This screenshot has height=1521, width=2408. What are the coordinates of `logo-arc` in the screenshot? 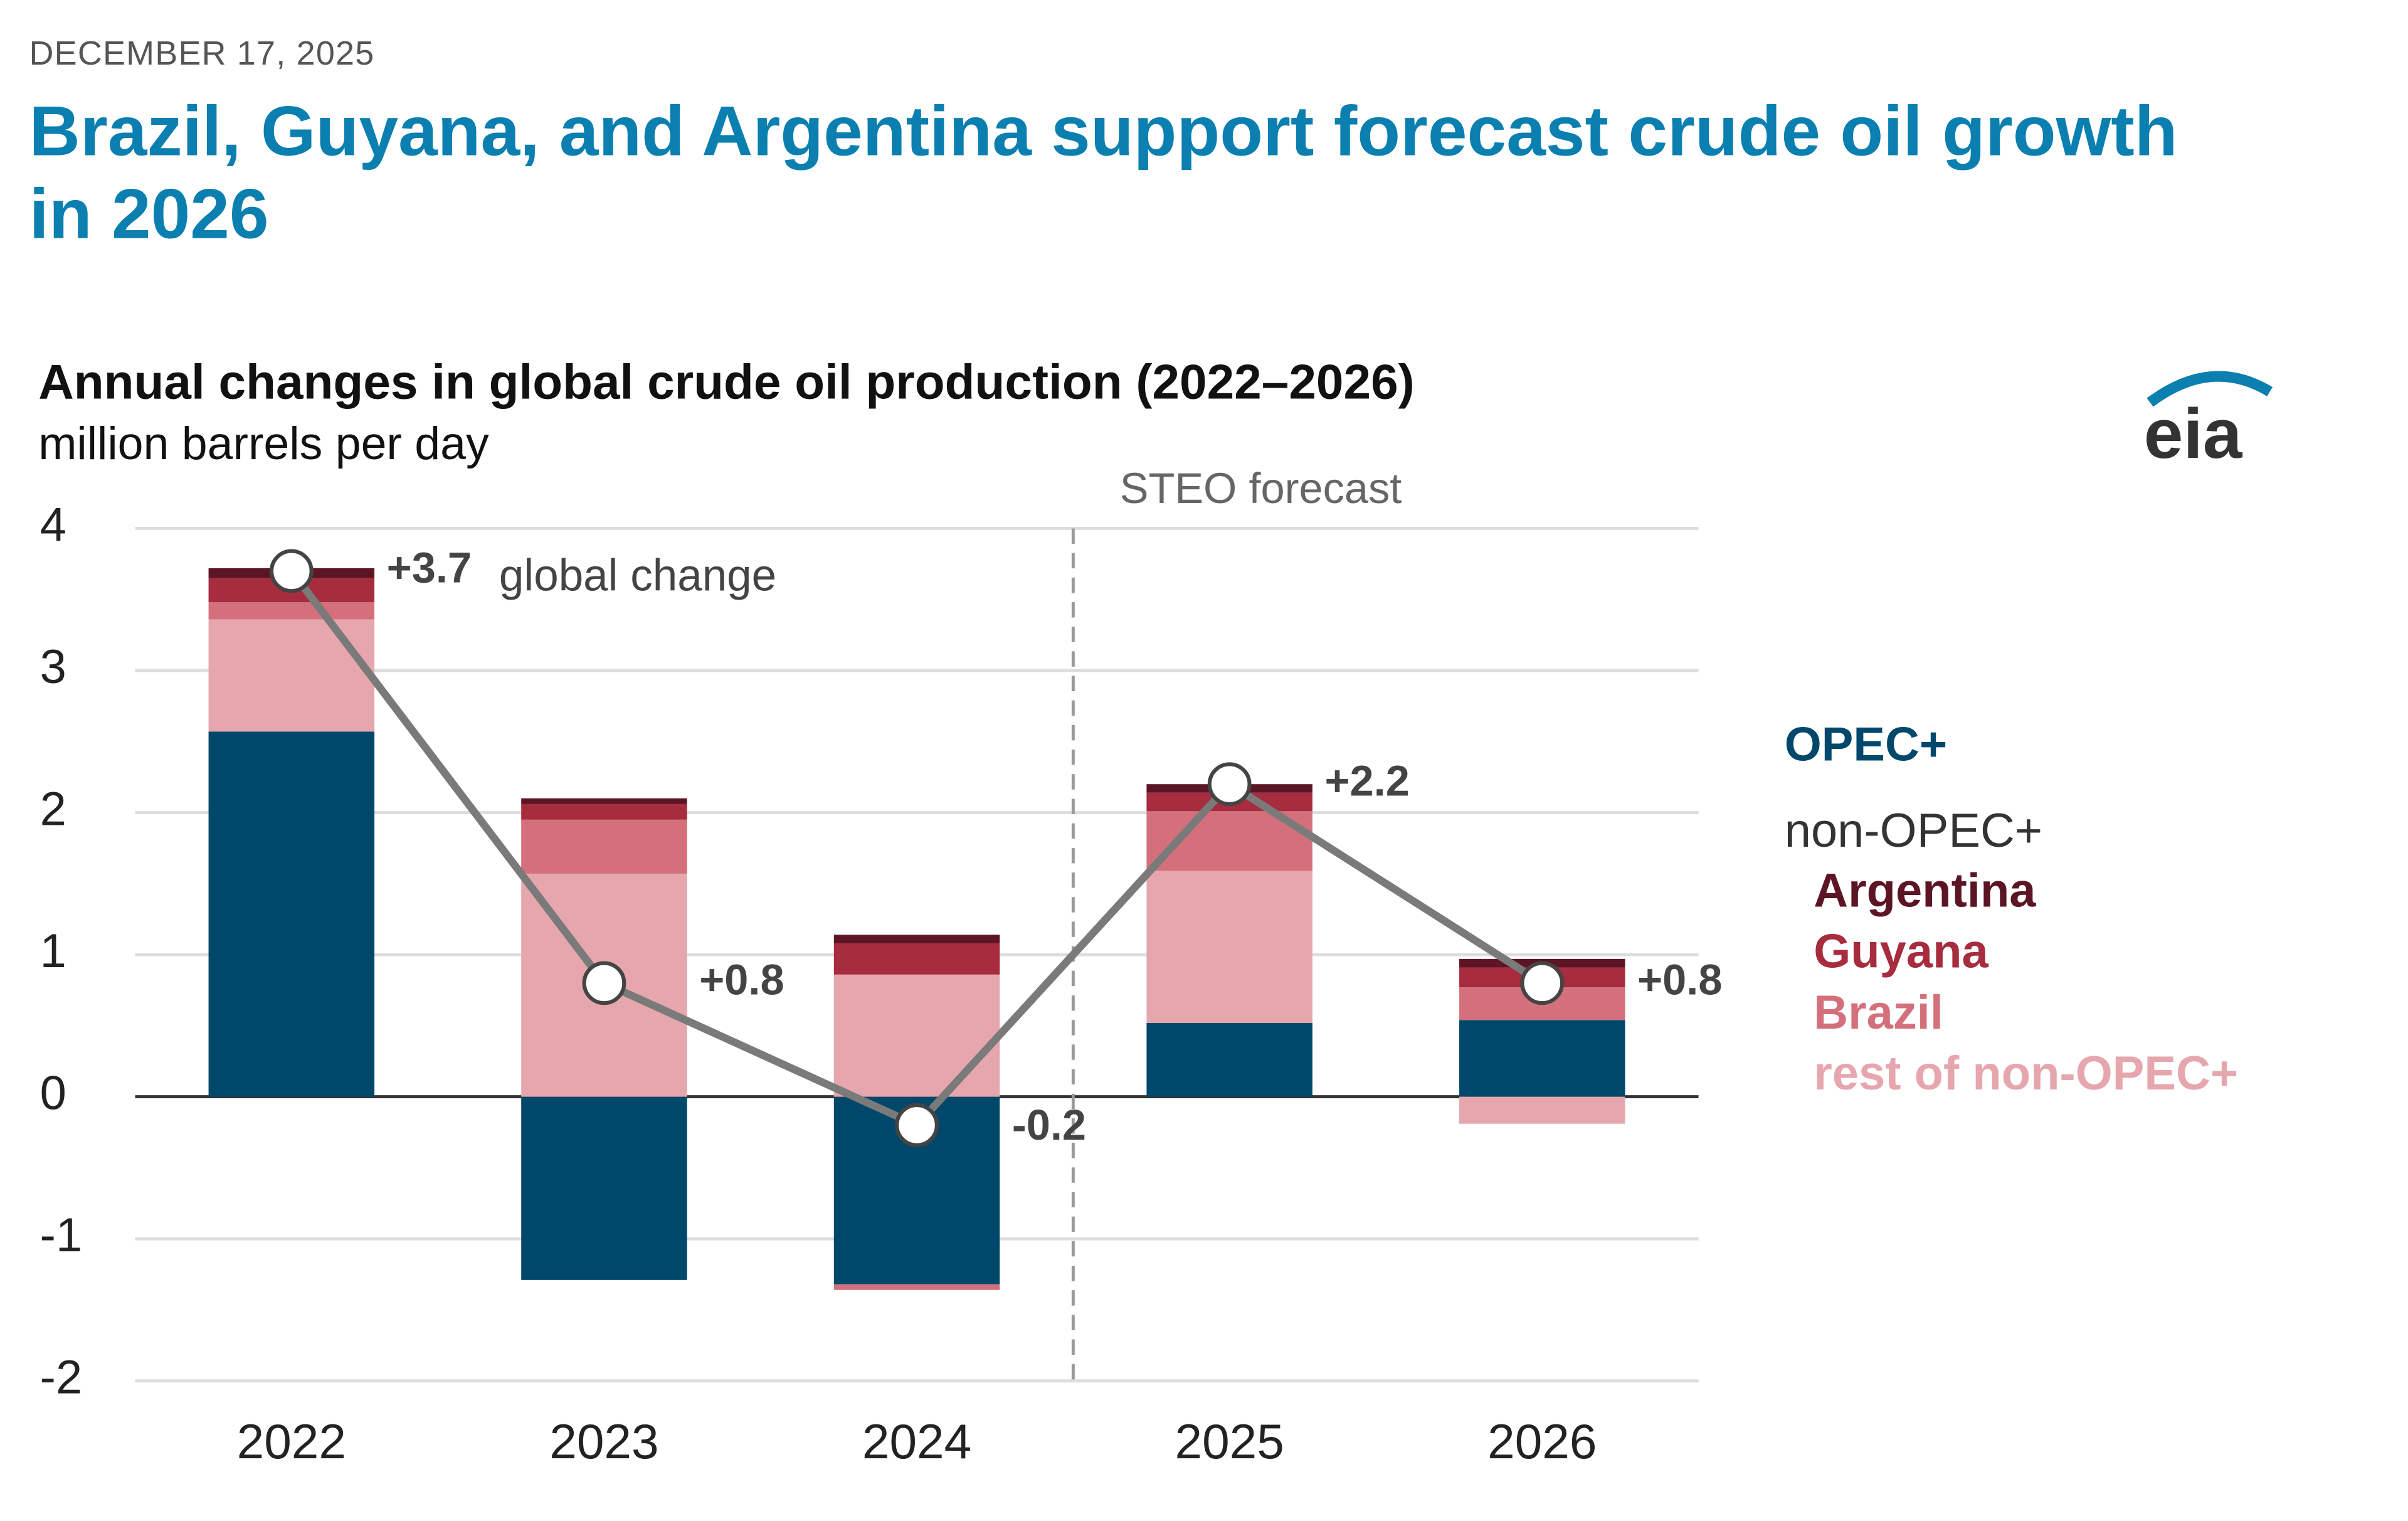 It's located at (2210, 389).